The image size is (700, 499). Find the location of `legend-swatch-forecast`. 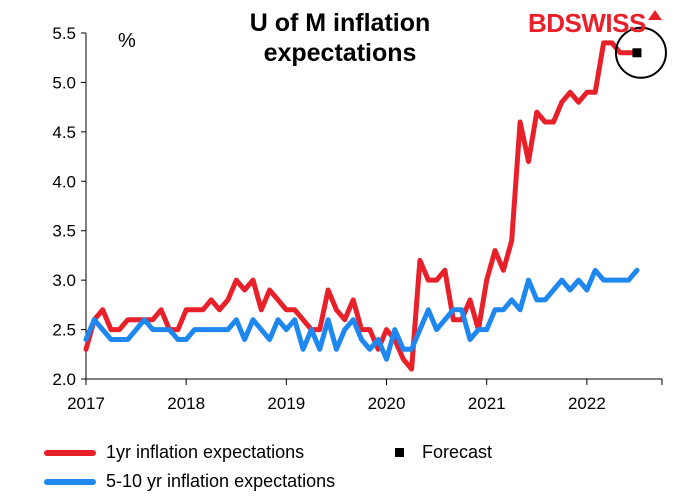

legend-swatch-forecast is located at coordinates (399, 452).